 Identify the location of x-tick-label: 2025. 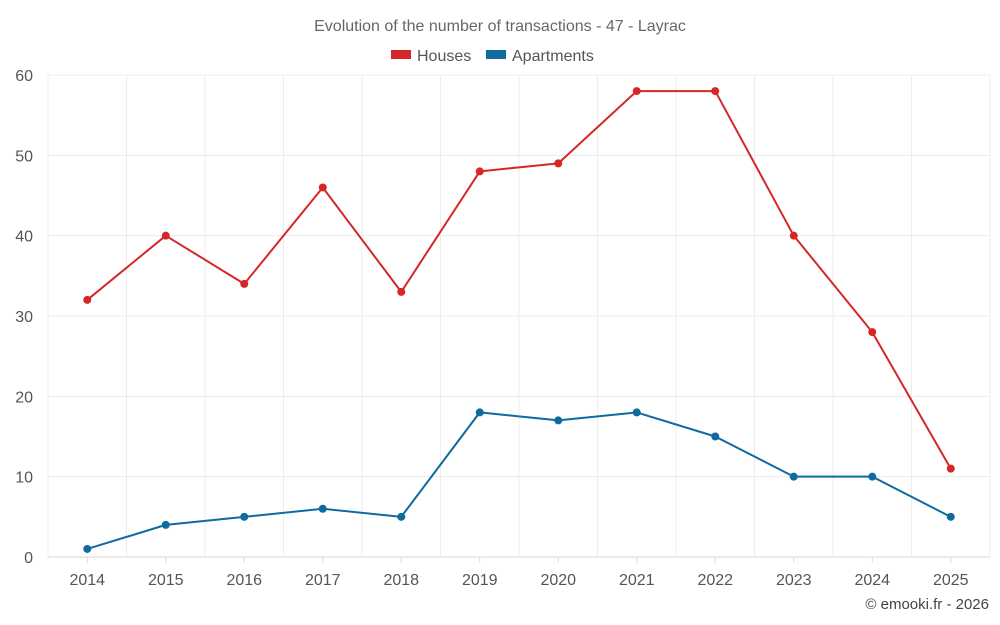
(951, 580).